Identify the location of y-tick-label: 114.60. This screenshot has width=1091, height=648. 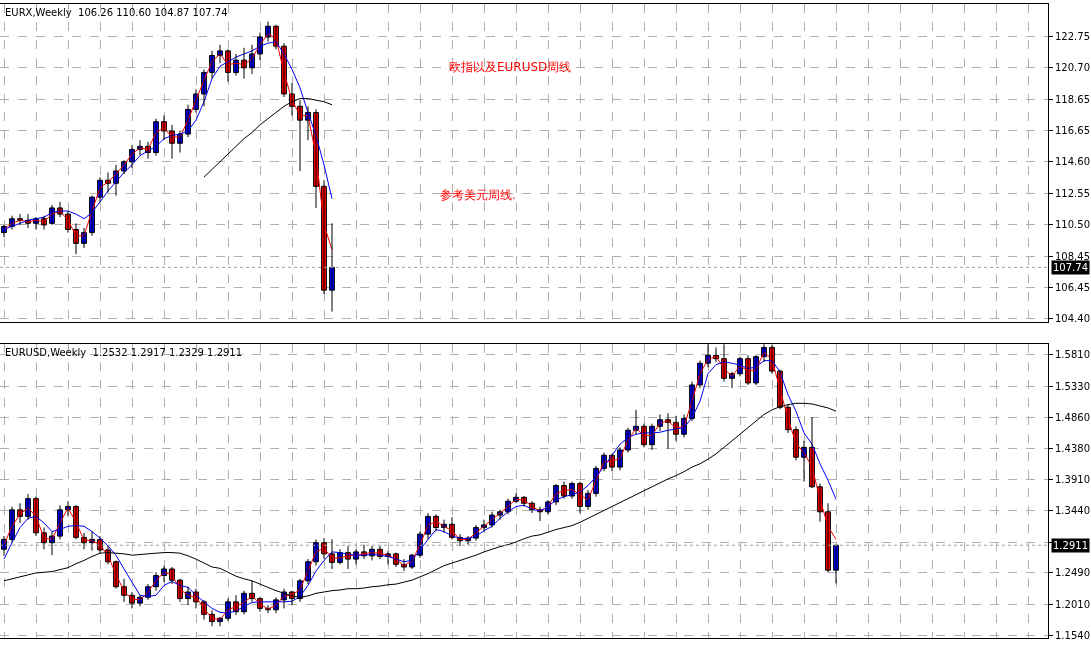
(1072, 162).